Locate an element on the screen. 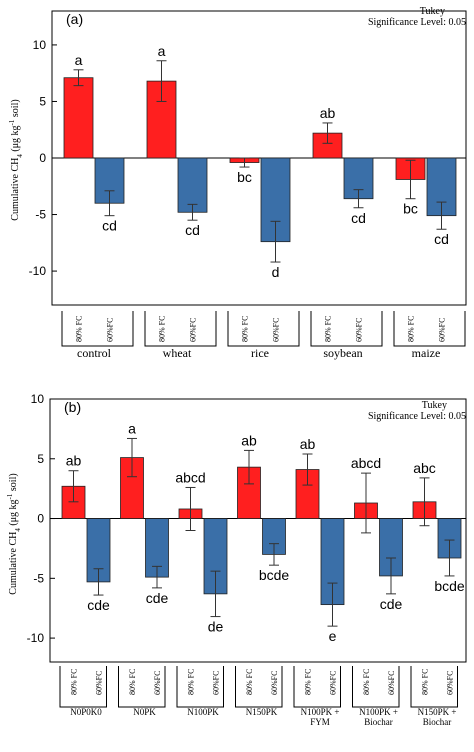 Image resolution: width=474 pixels, height=752 pixels. significance-letter: abc is located at coordinates (424, 468).